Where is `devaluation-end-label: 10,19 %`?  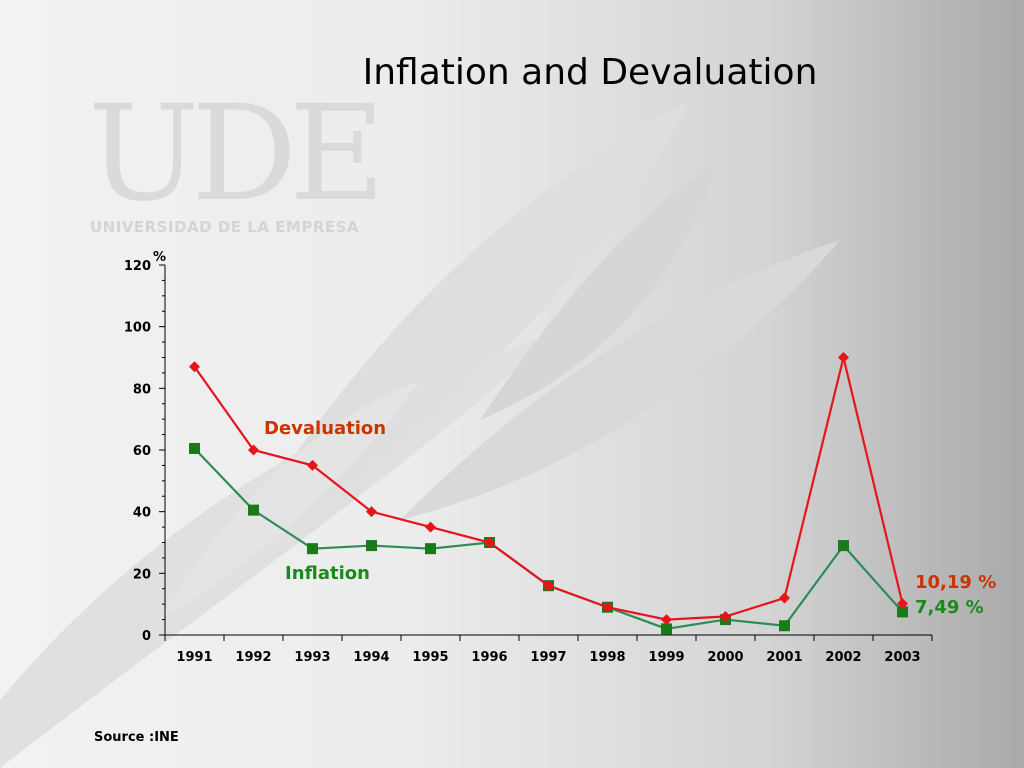
devaluation-end-label: 10,19 % is located at coordinates (955, 582).